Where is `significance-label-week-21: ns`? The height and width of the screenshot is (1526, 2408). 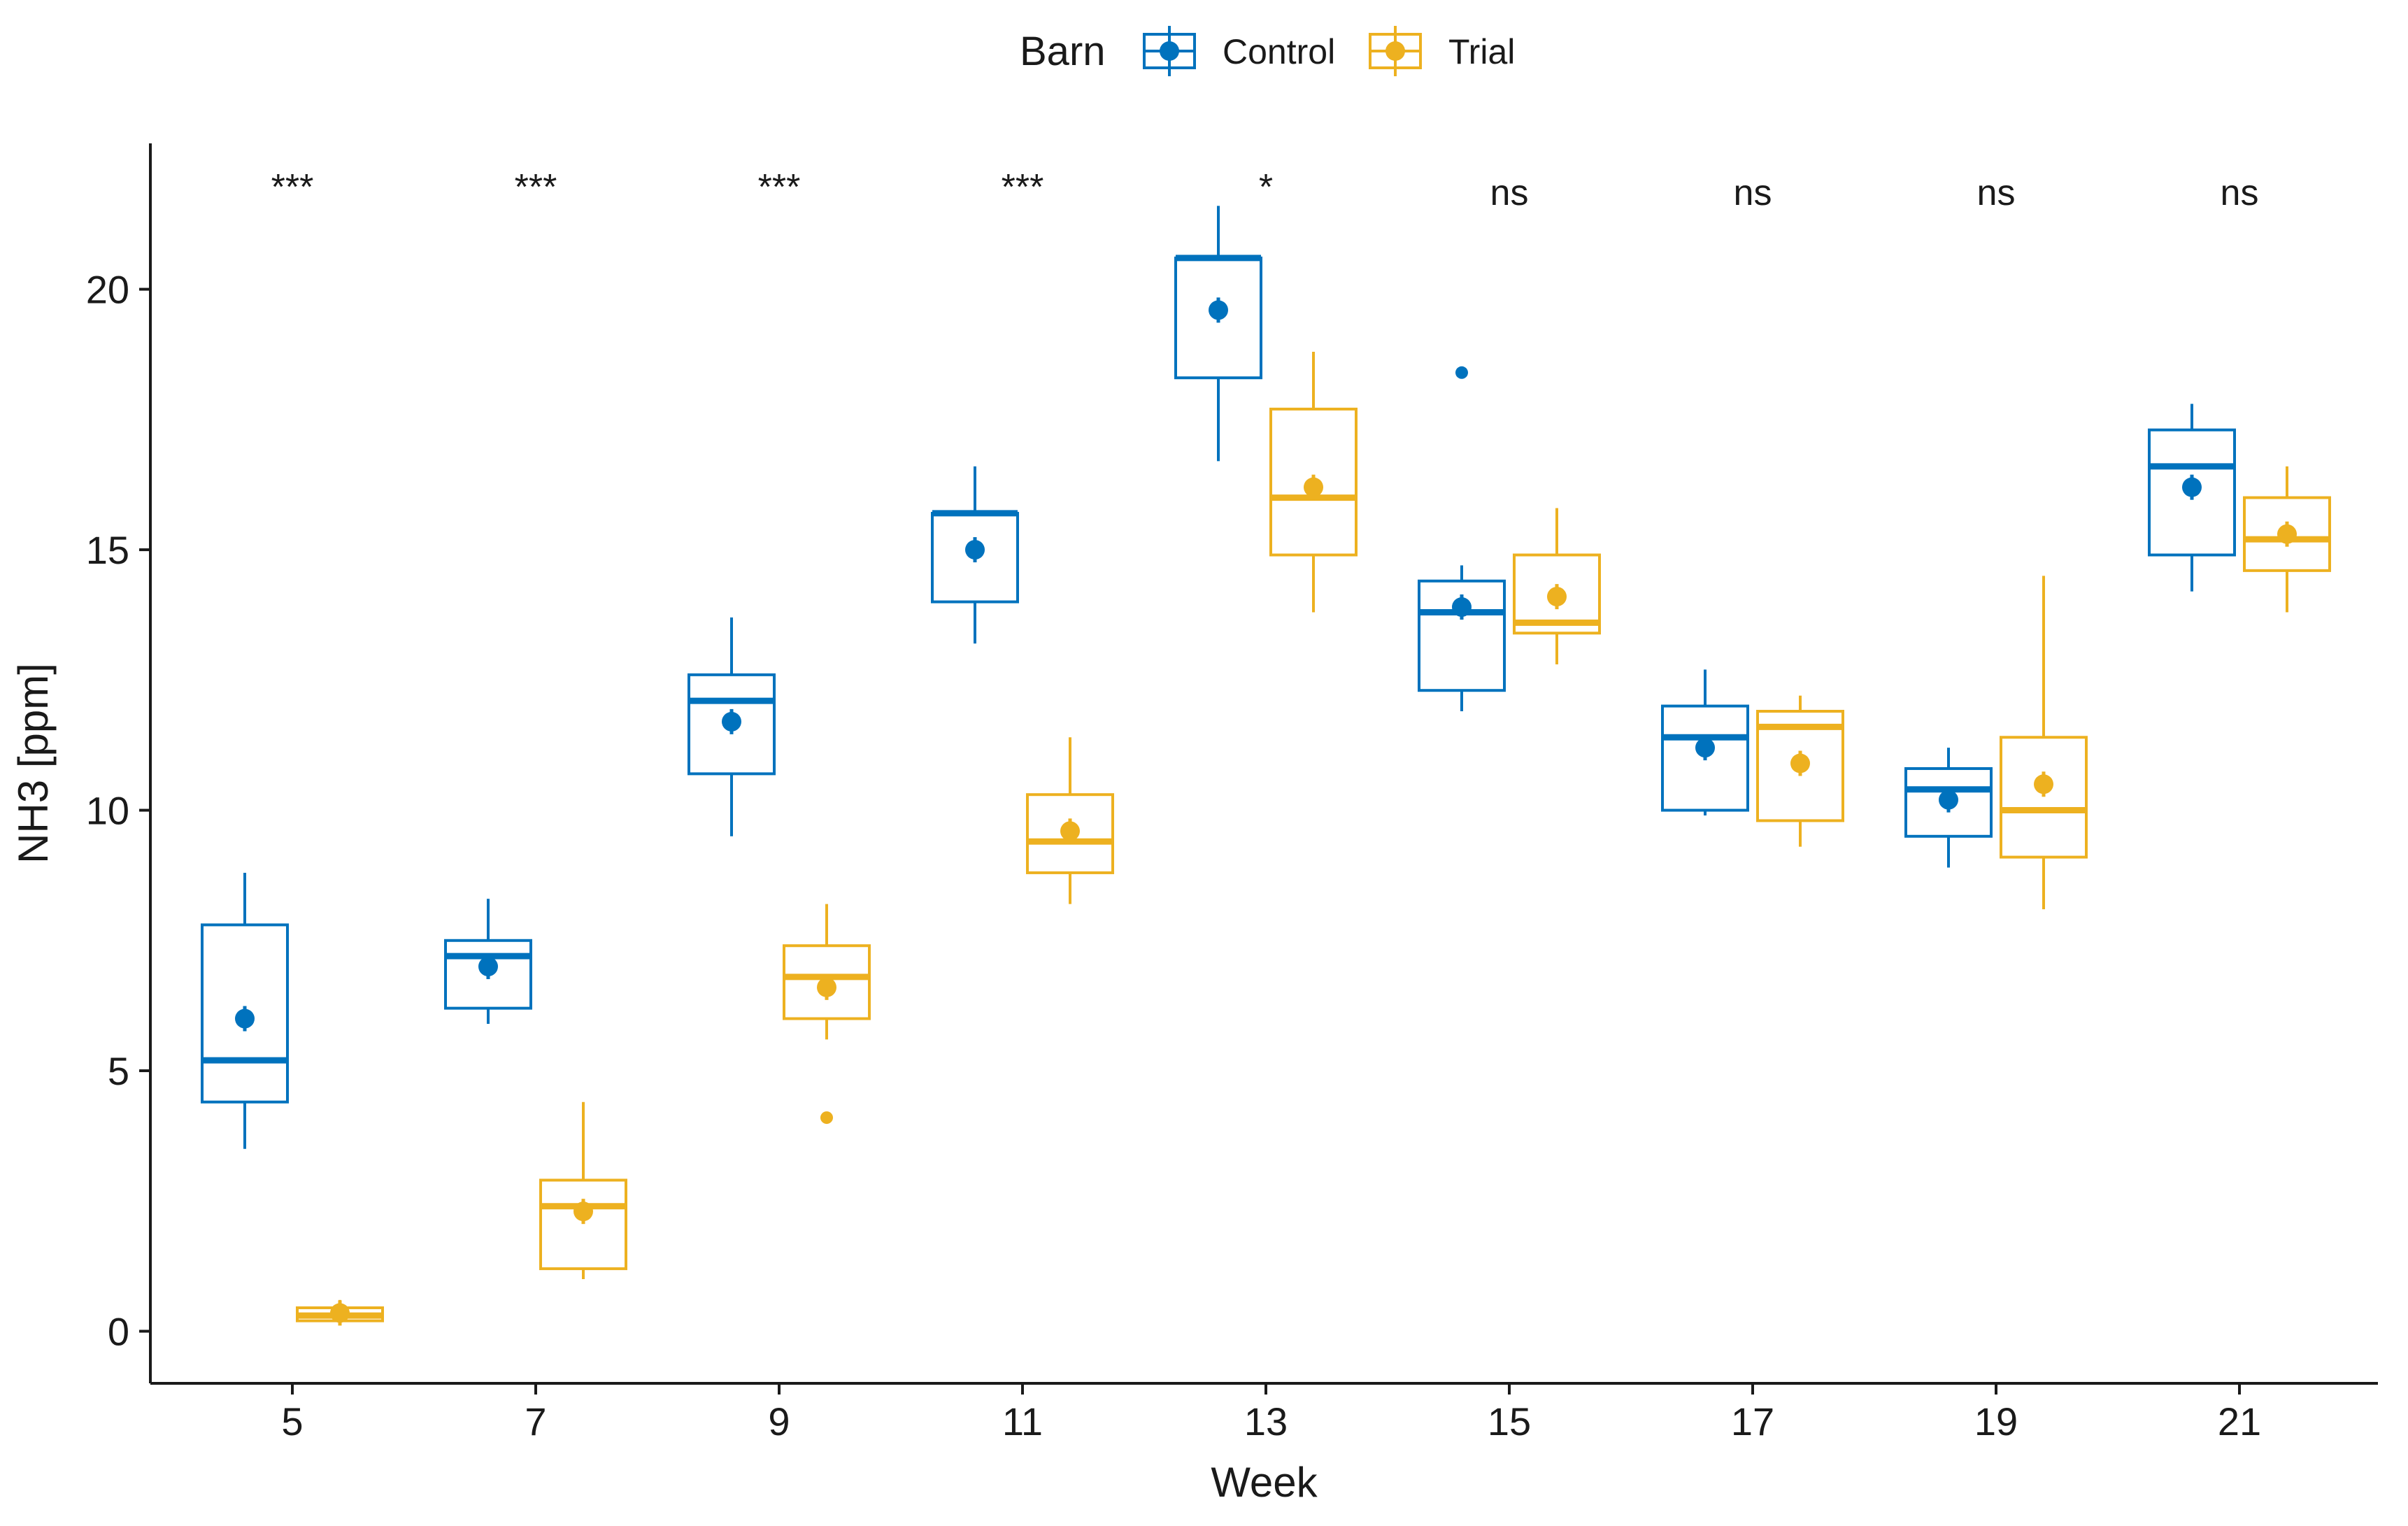 significance-label-week-21: ns is located at coordinates (2240, 193).